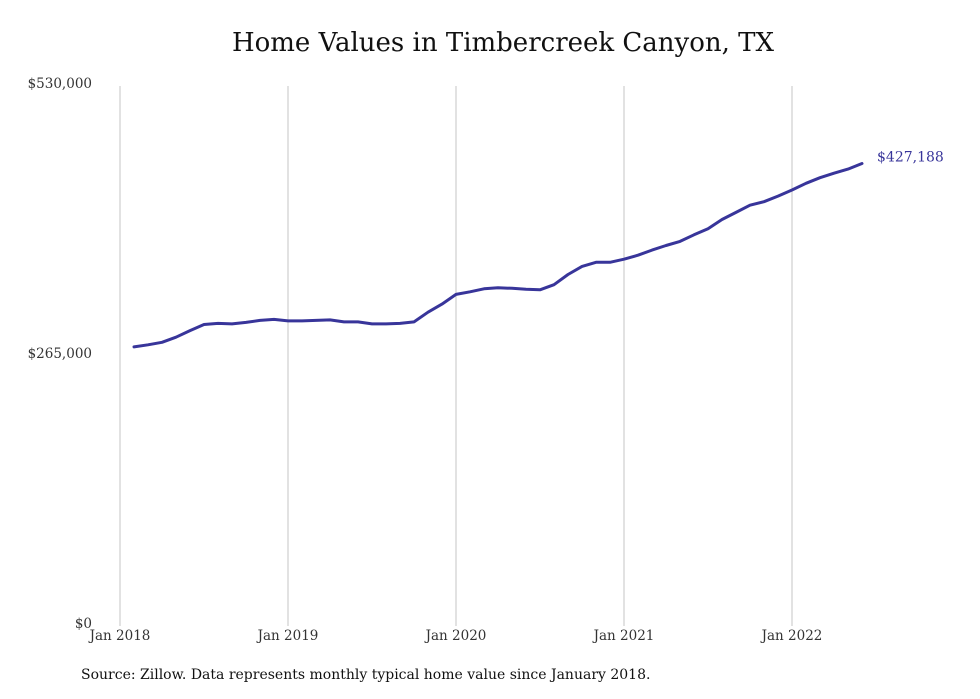 The height and width of the screenshot is (699, 980). I want to click on y-axis-ticks: $0 $265,000 $530,000, so click(60, 354).